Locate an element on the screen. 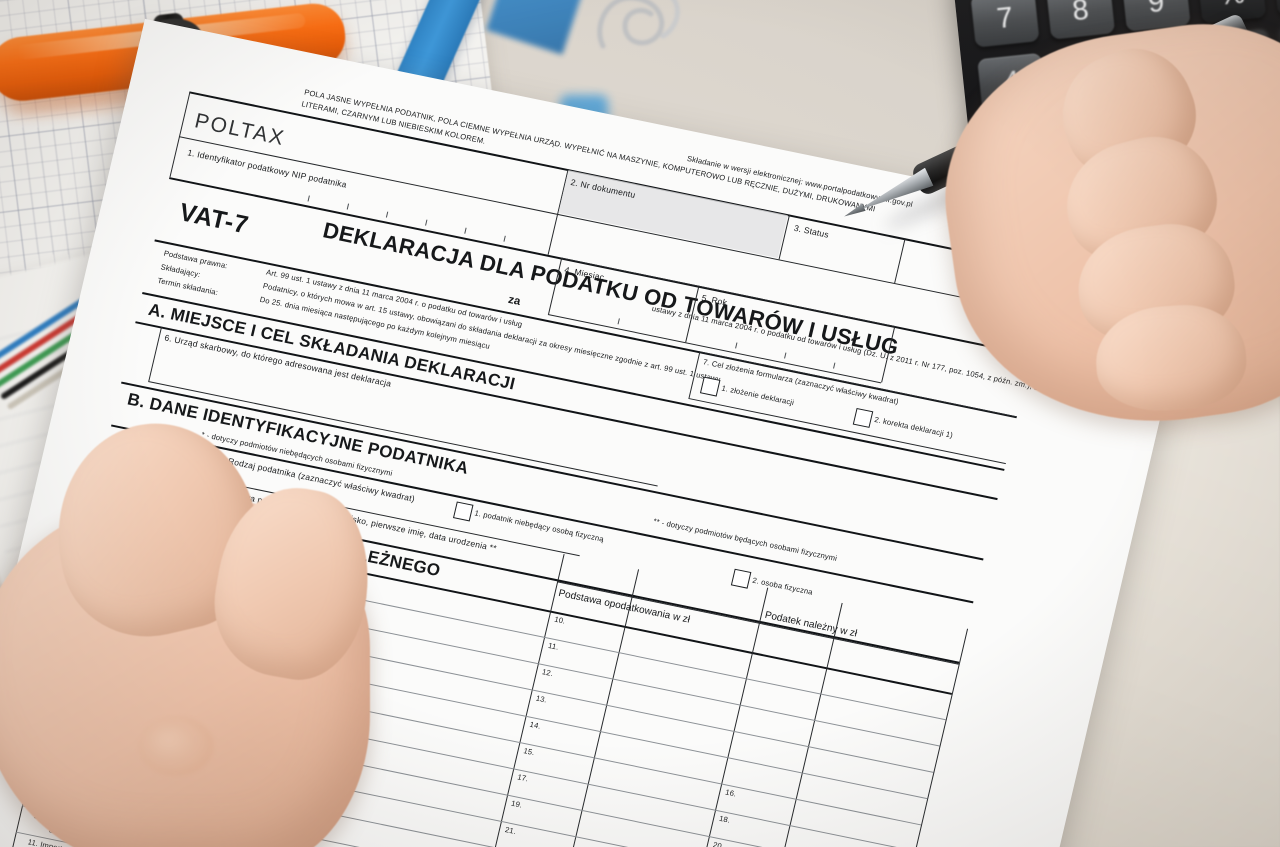 Image resolution: width=1280 pixels, height=847 pixels. tax-row-base-number: 13. is located at coordinates (541, 699).